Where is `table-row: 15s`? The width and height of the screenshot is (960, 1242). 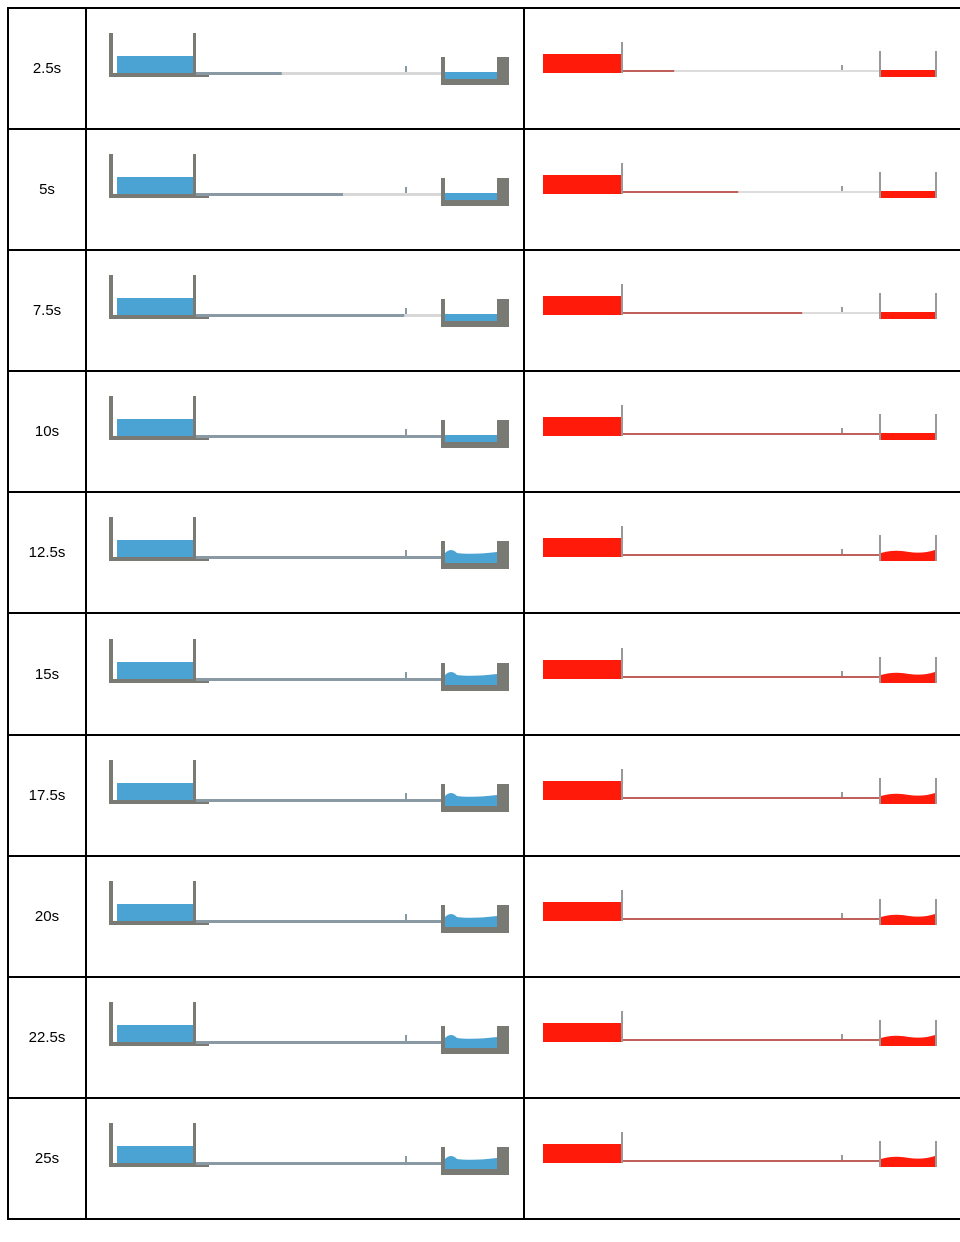
table-row: 15s is located at coordinates (483, 674).